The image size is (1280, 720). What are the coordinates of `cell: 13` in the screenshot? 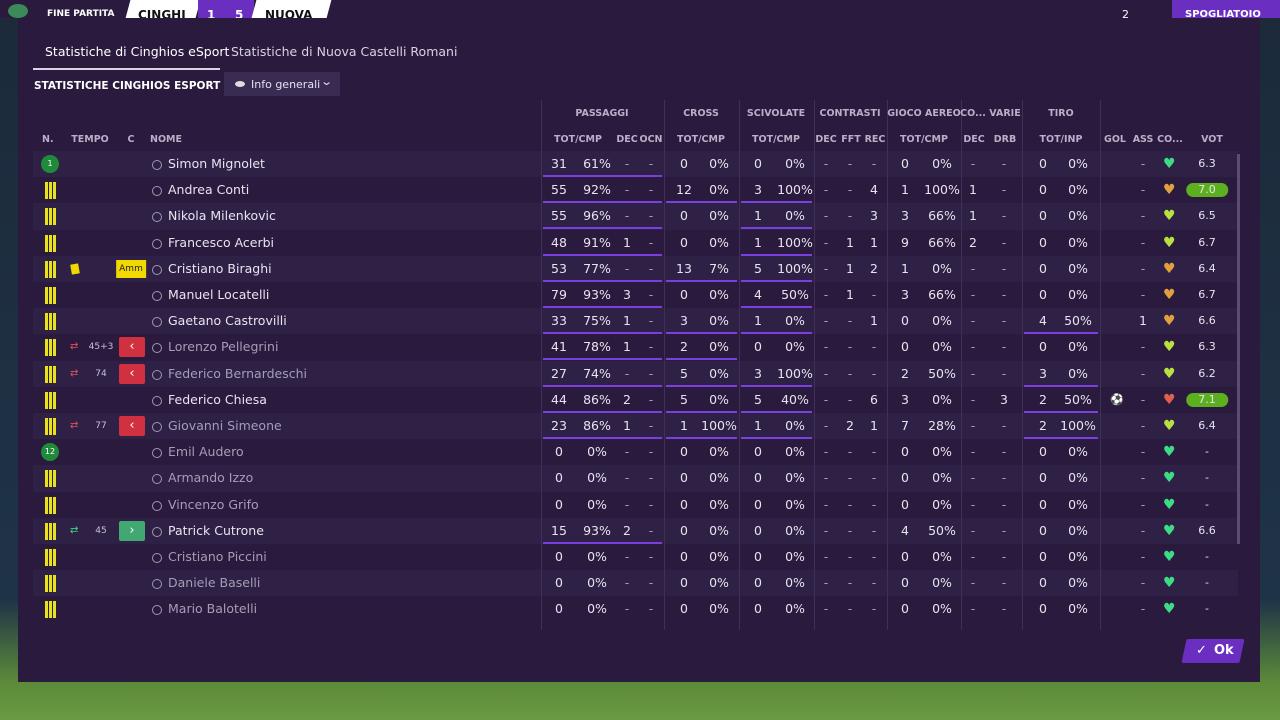 It's located at (684, 268).